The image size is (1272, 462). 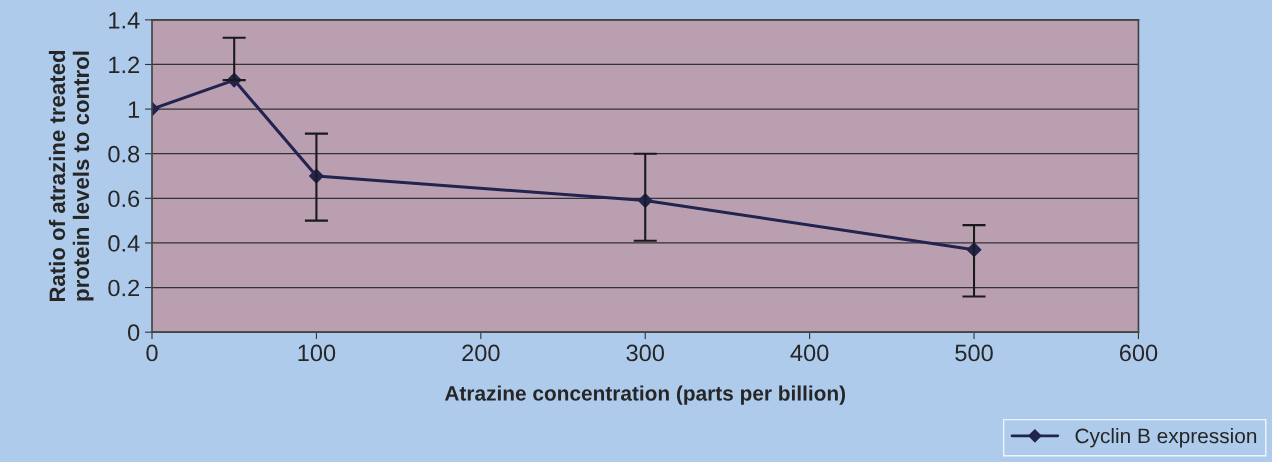 What do you see at coordinates (1166, 438) in the screenshot?
I see `legend-label: Cyclin B expression` at bounding box center [1166, 438].